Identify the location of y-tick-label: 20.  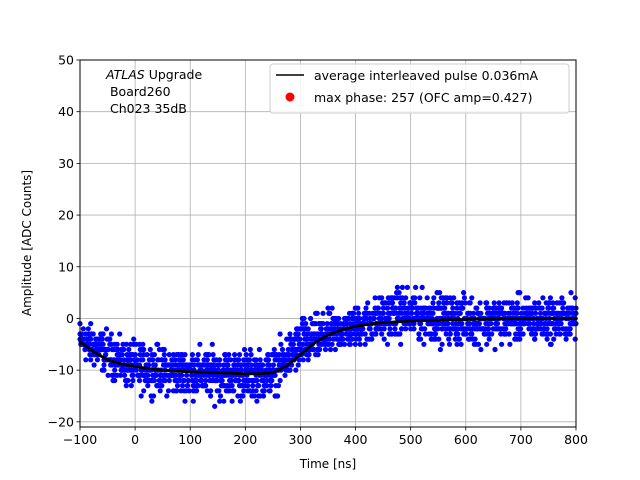
(66, 215).